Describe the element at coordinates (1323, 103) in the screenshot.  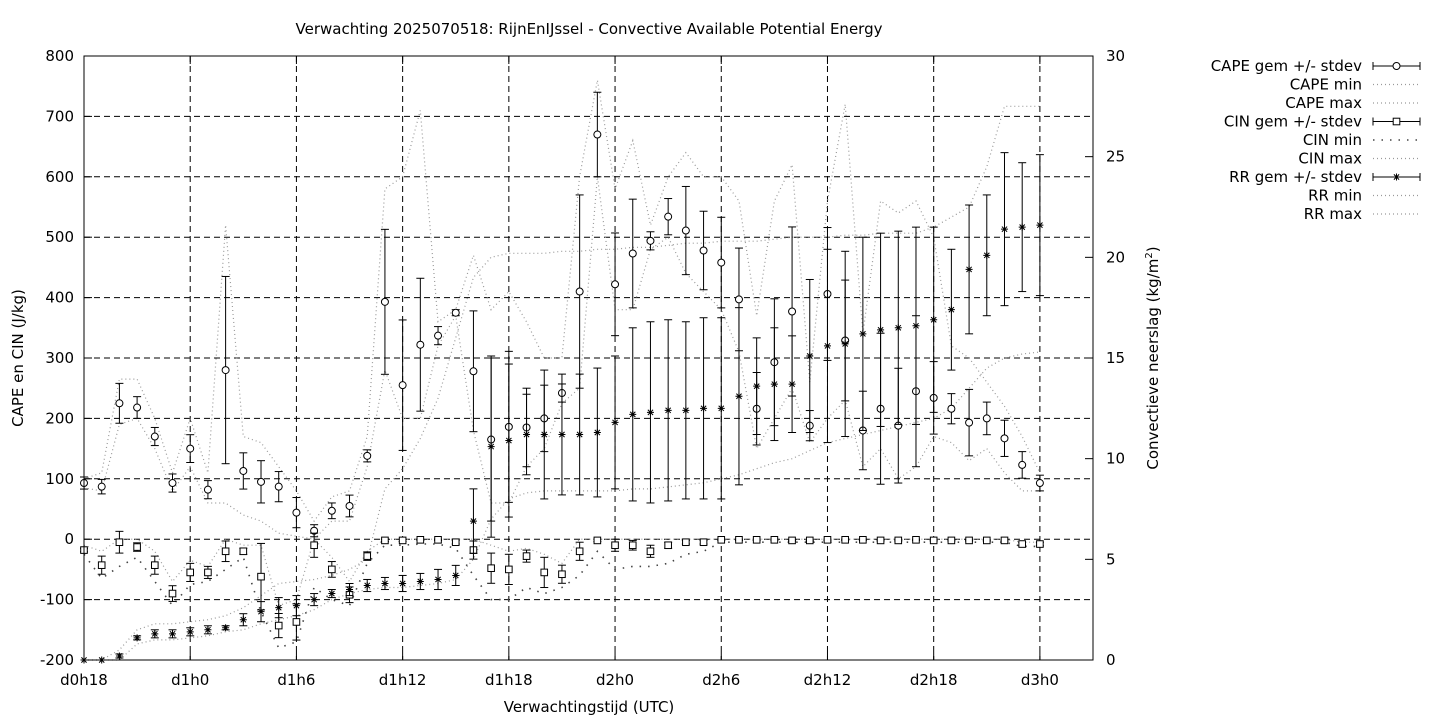
I see `legend-label: CAPE max` at that location.